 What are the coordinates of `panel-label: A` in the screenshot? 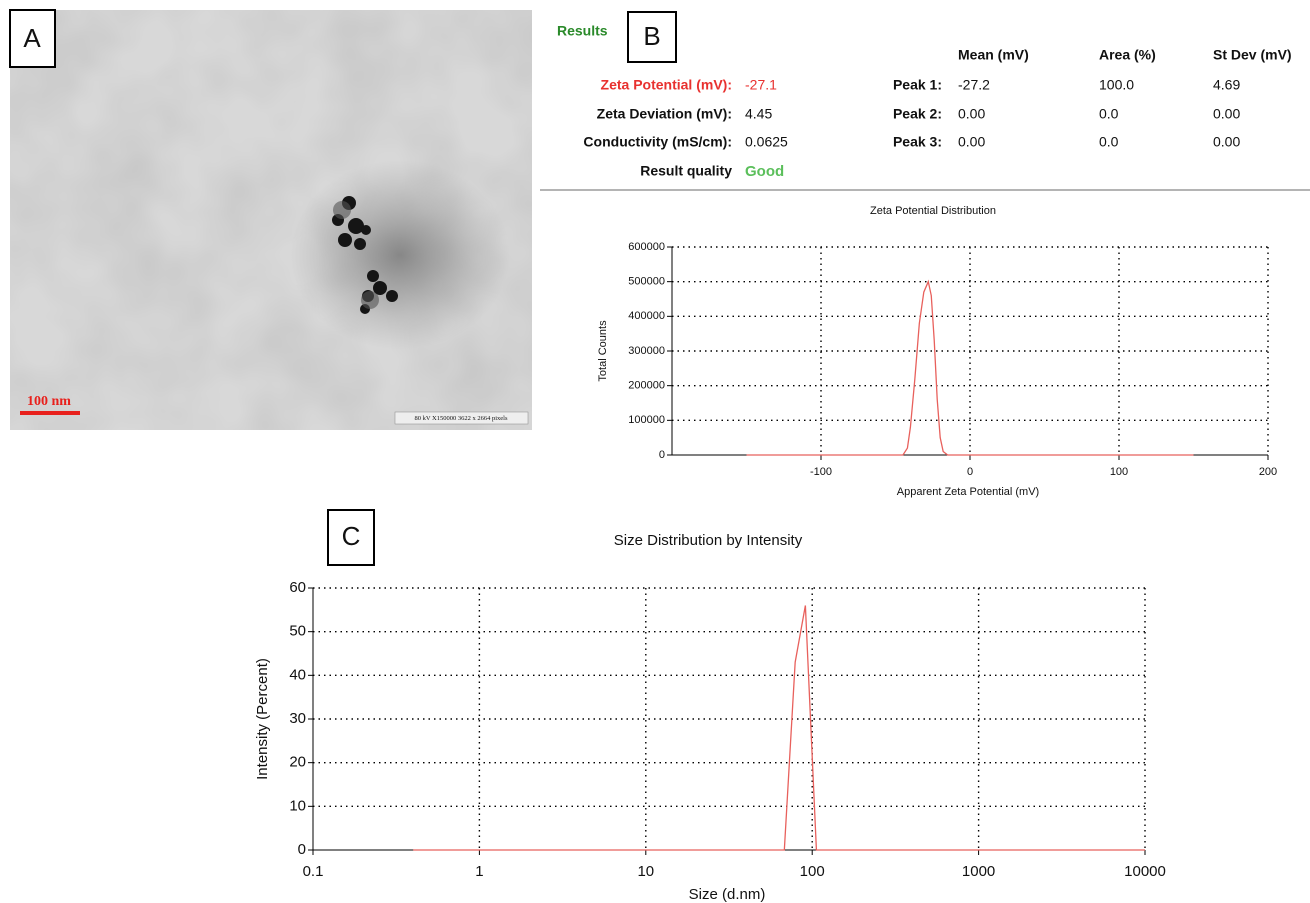 It's located at (32, 38).